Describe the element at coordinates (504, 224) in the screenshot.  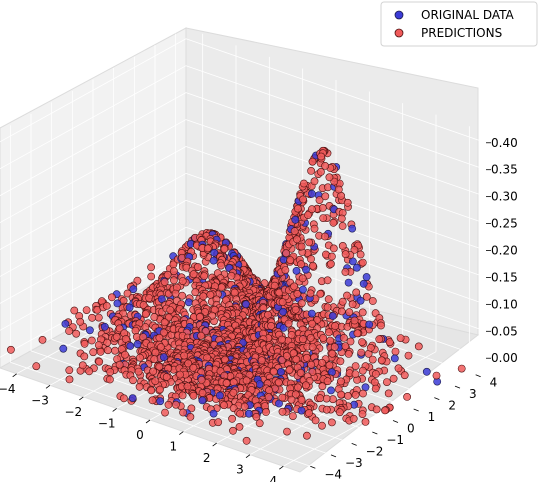
I see `z-tick-label: 0.25` at that location.